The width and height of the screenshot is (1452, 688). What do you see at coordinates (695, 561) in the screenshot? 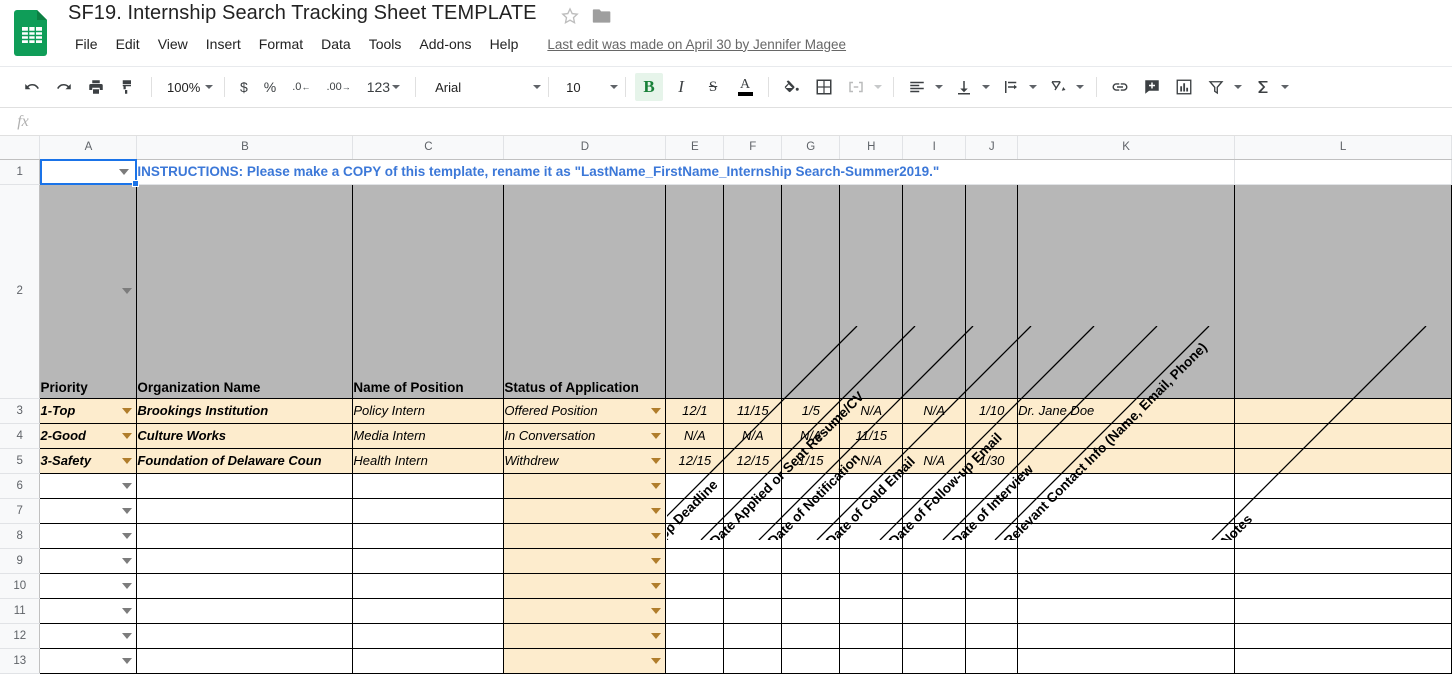
I see `cell-e9` at bounding box center [695, 561].